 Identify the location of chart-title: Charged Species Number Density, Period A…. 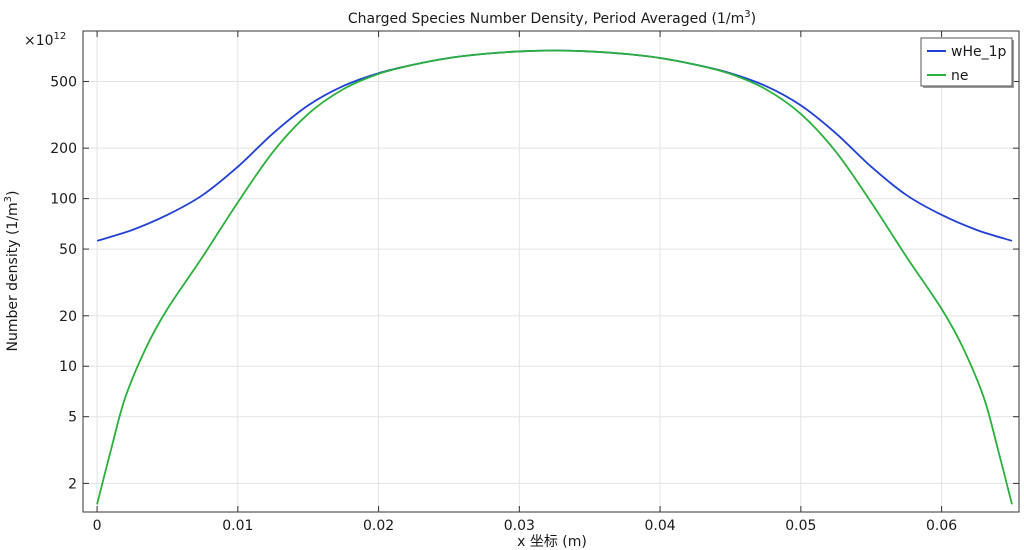
(552, 18).